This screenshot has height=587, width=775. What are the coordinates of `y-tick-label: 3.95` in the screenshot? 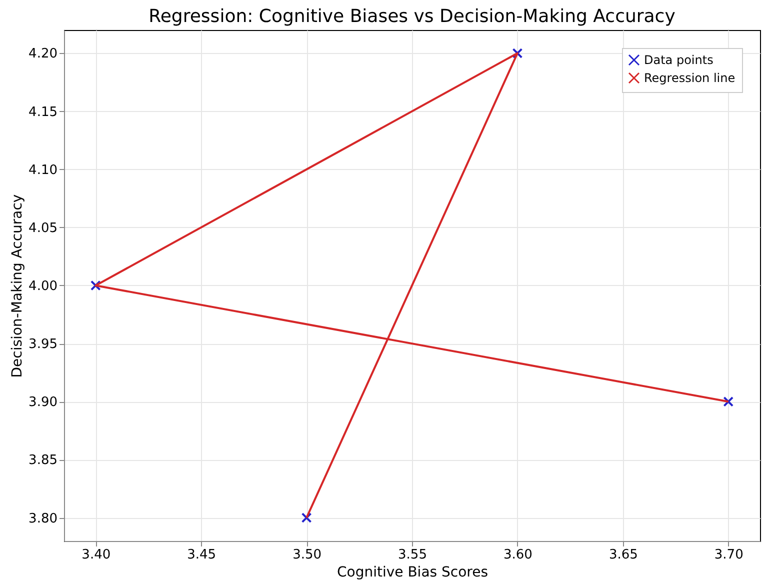 It's located at (43, 344).